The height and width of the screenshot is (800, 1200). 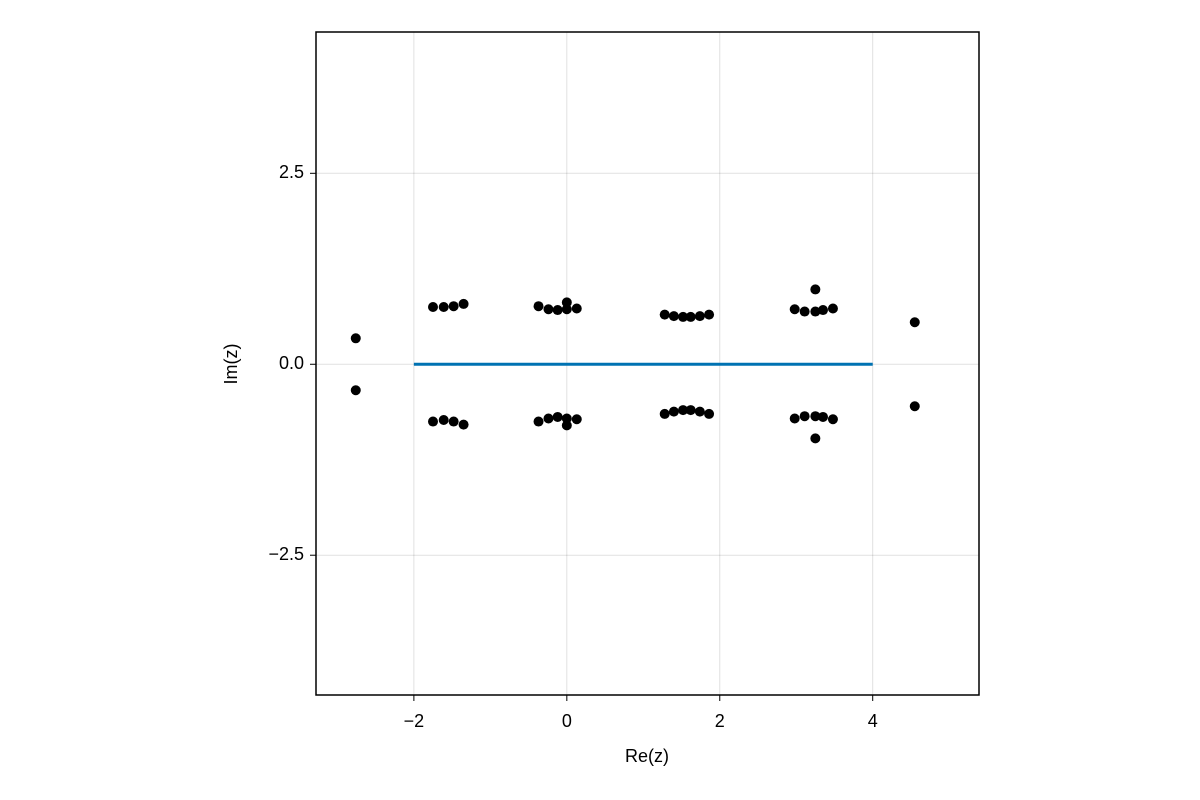 I want to click on x-tick-label: 0, so click(x=567, y=721).